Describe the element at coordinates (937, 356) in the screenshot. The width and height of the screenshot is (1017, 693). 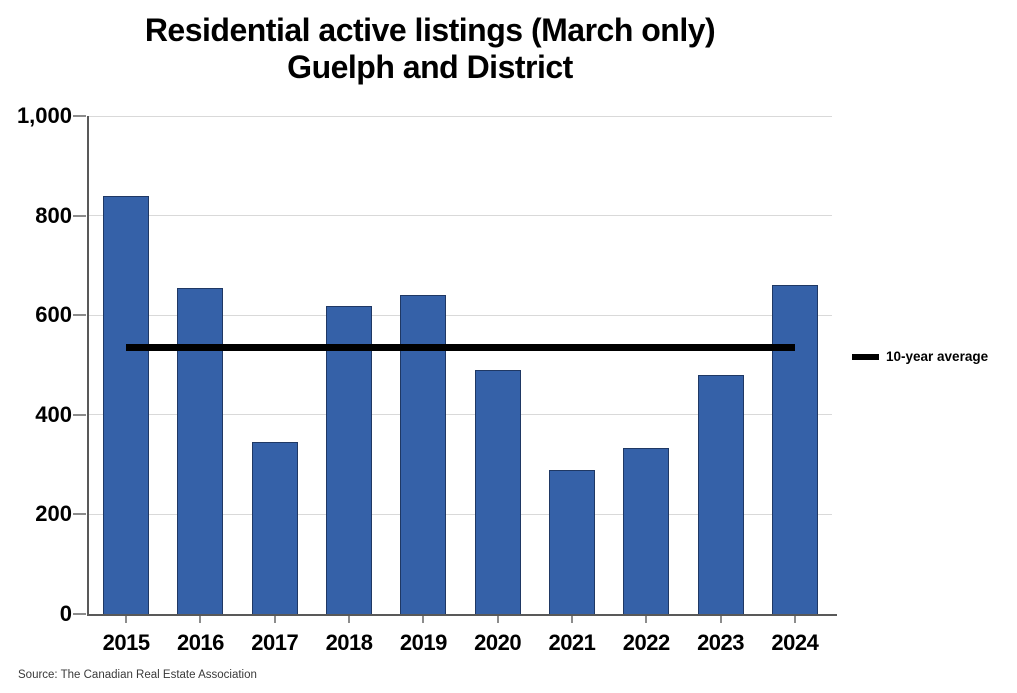
I see `average-line-legend-label: 10-year average` at that location.